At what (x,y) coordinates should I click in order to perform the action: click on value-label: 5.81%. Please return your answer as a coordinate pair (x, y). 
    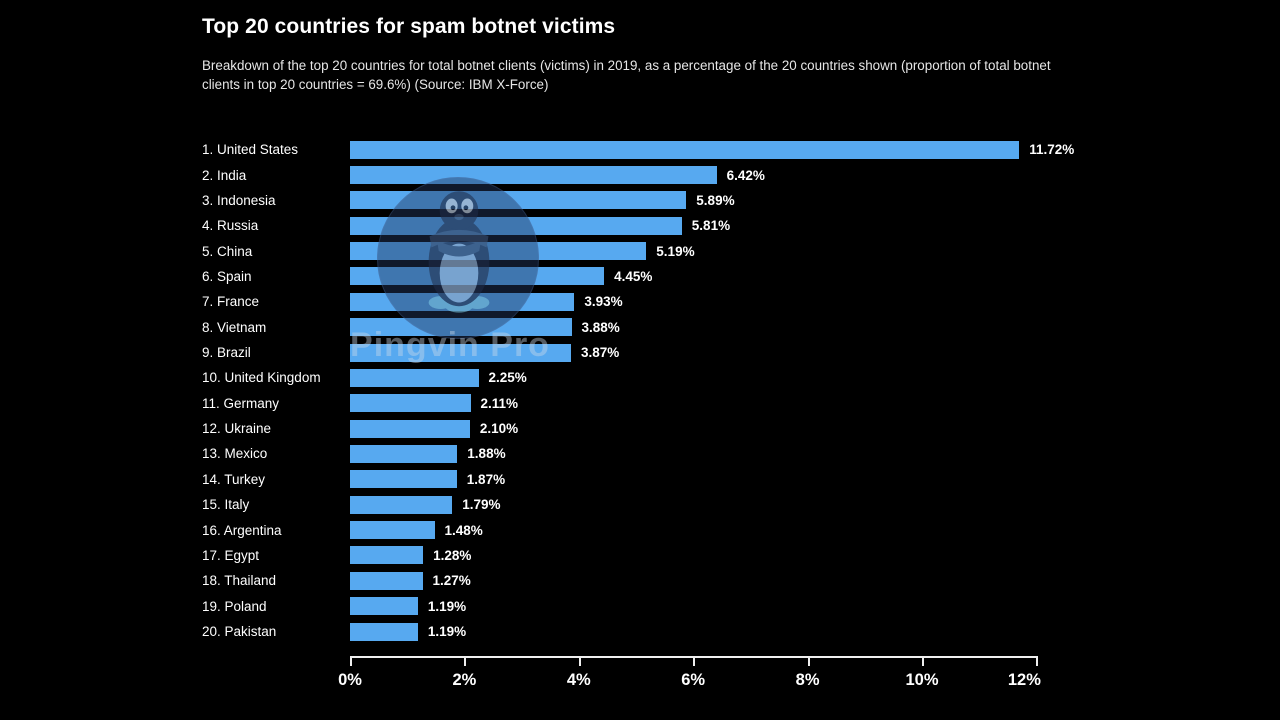
    Looking at the image, I should click on (711, 226).